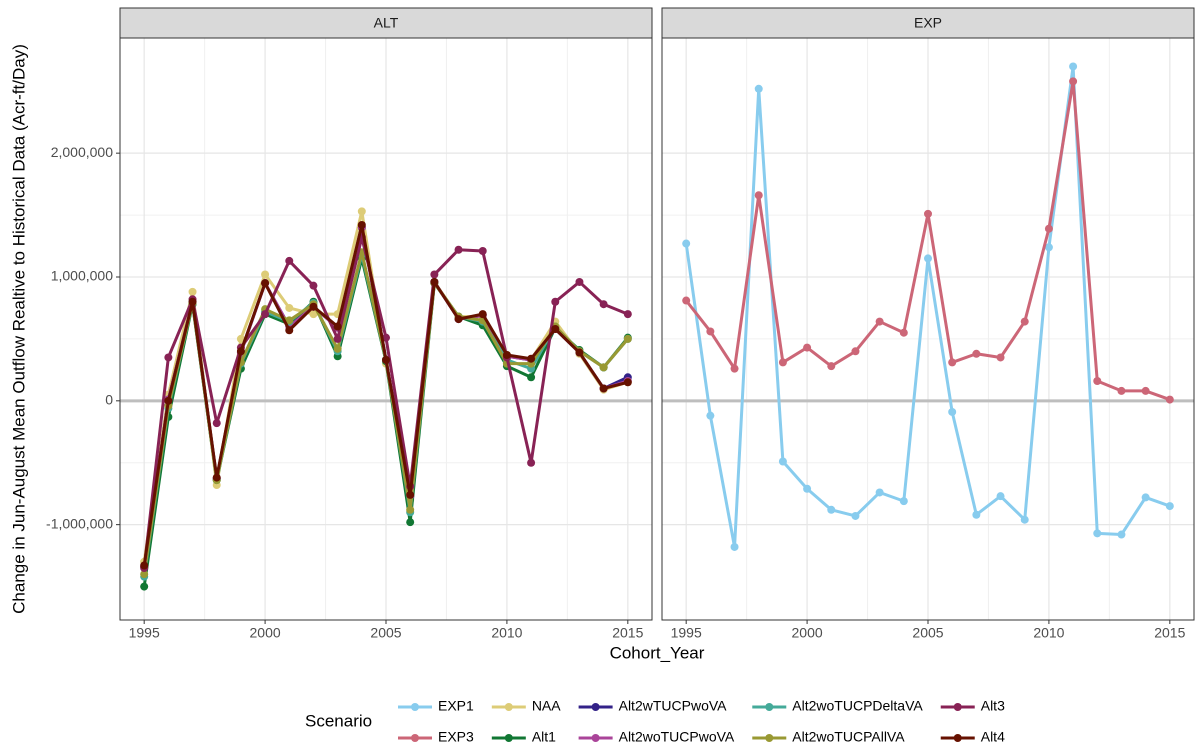  What do you see at coordinates (109, 400) in the screenshot?
I see `y-tick-label: 0` at bounding box center [109, 400].